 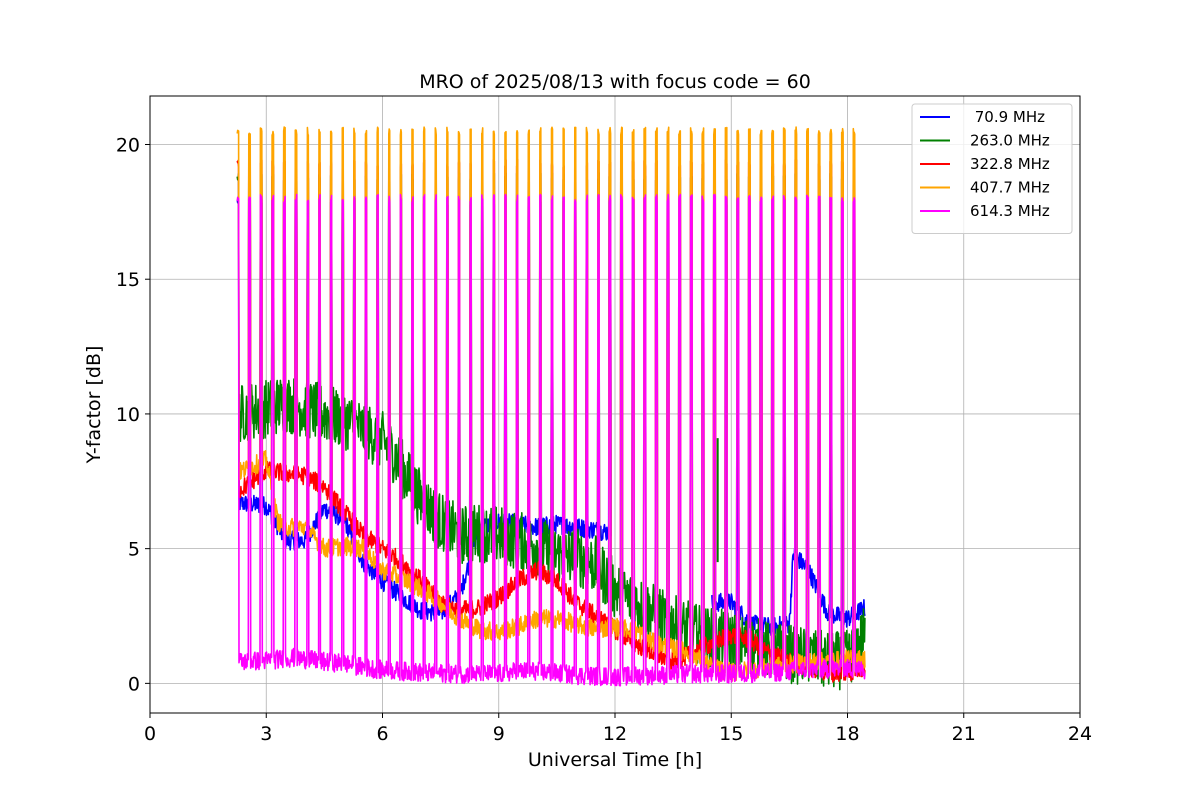 What do you see at coordinates (134, 684) in the screenshot?
I see `y-tick-label: 0` at bounding box center [134, 684].